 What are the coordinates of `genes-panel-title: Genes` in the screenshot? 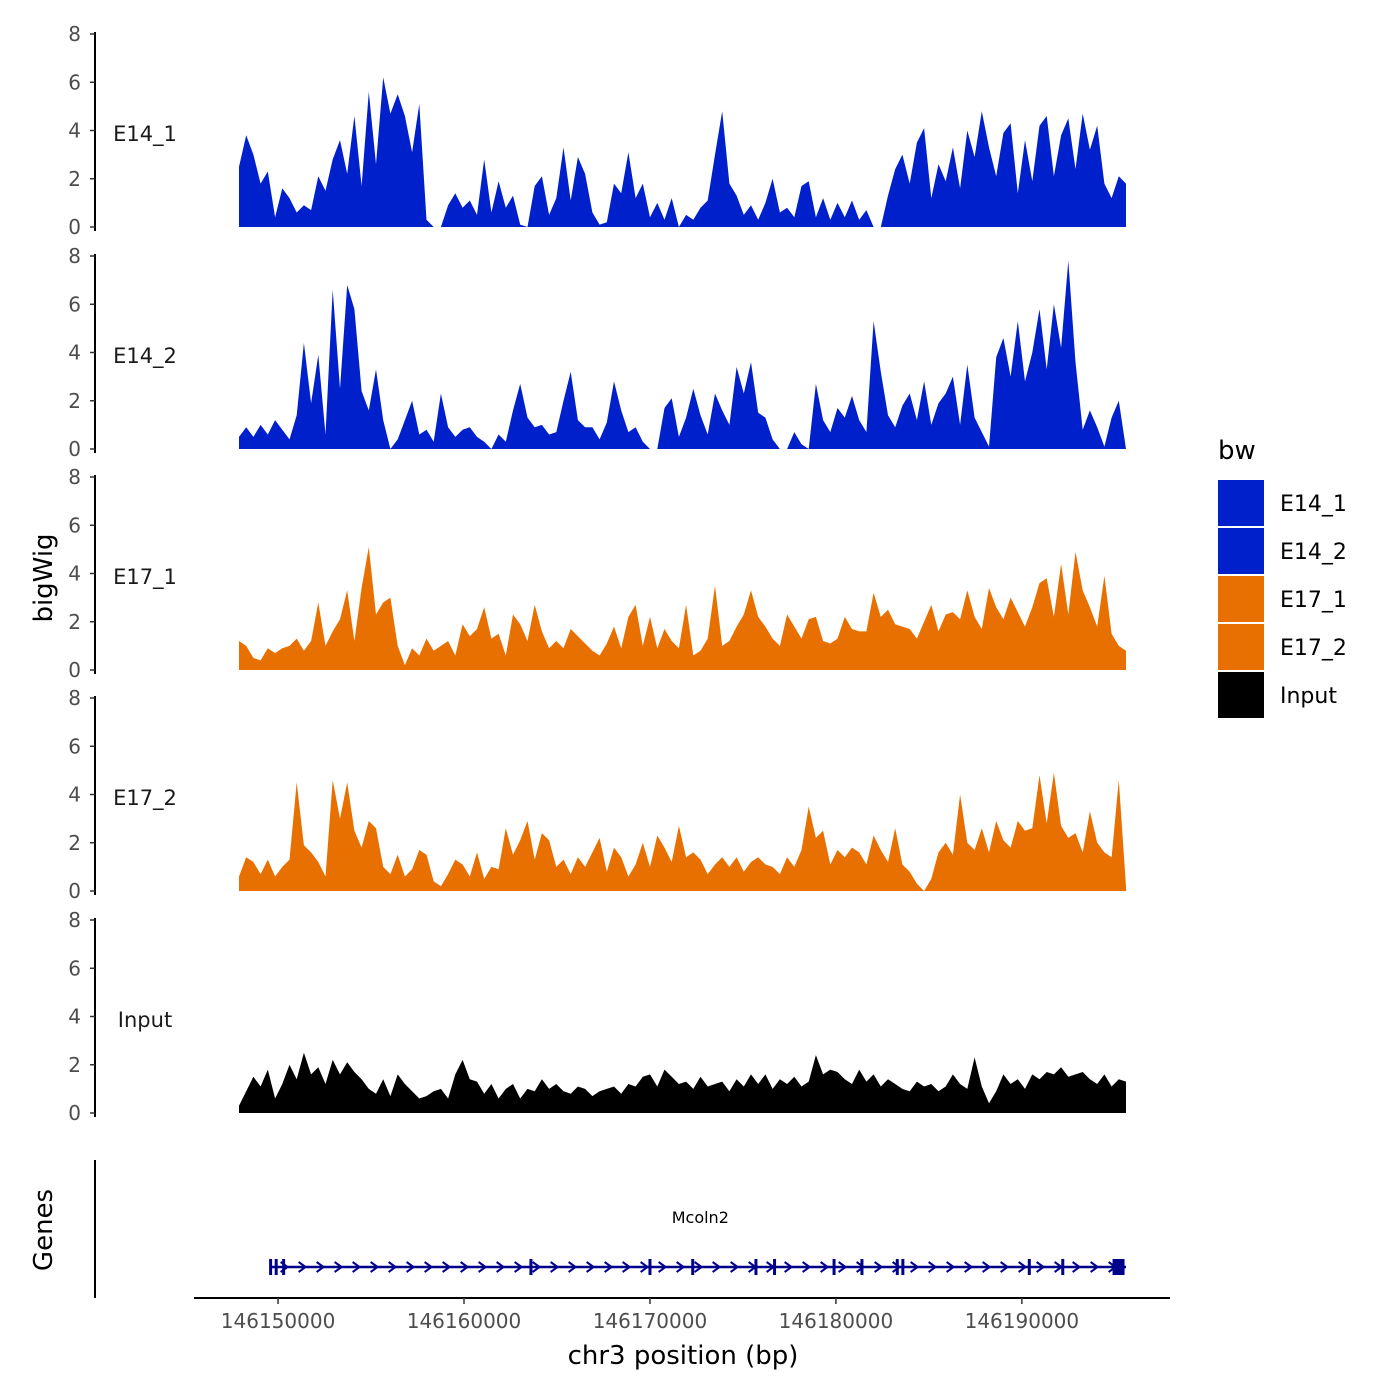 It's located at (44, 1230).